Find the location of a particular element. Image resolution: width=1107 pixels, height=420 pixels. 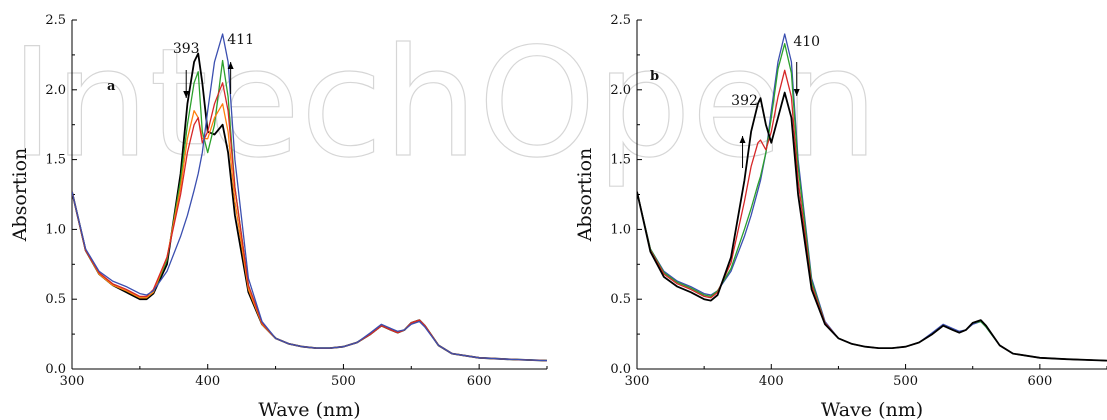

peak-annotation-410: 410 is located at coordinates (806, 42).